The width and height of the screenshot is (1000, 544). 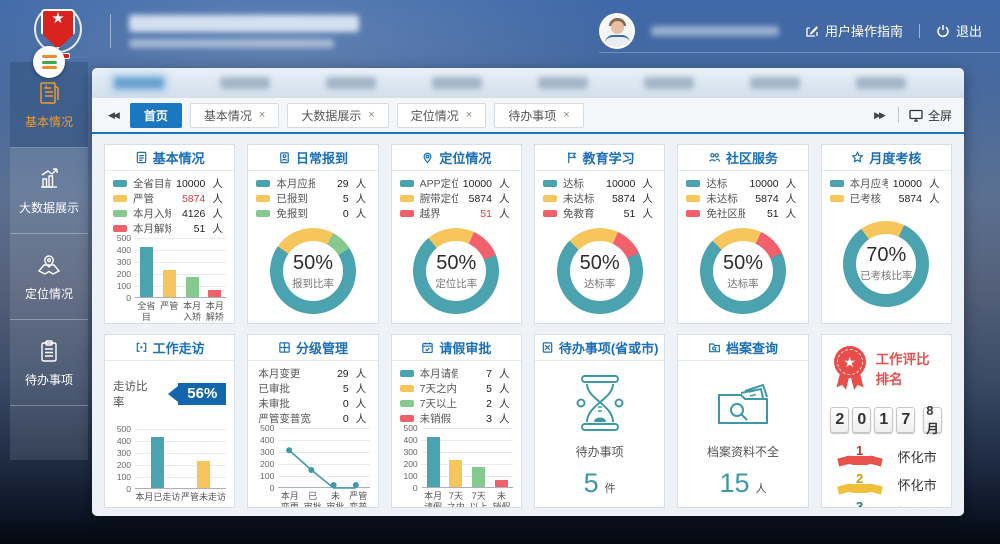 What do you see at coordinates (284, 158) in the screenshot?
I see `checkin-icon` at bounding box center [284, 158].